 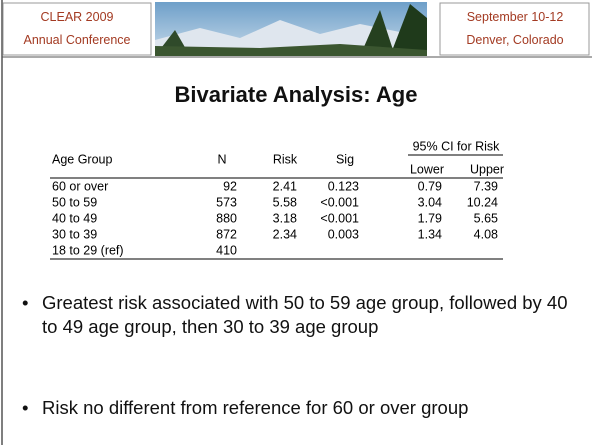 What do you see at coordinates (482, 202) in the screenshot?
I see `table-cell: 10.24` at bounding box center [482, 202].